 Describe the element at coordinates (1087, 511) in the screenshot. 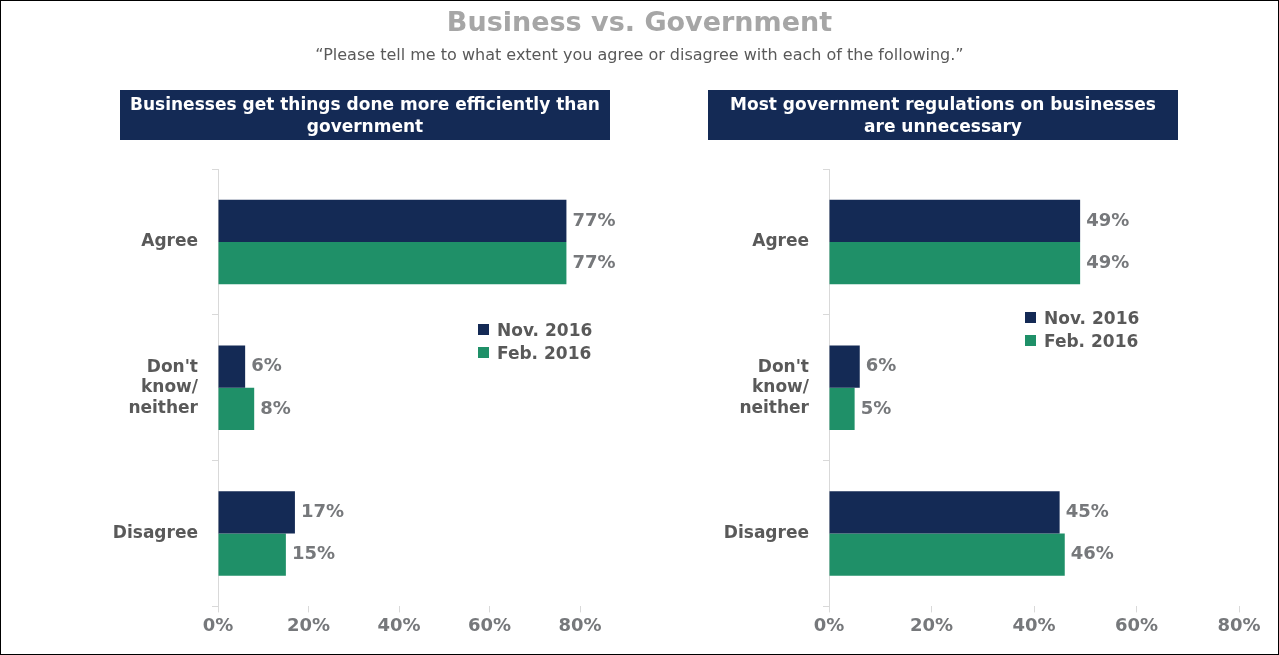

I see `data-label: 45%` at that location.